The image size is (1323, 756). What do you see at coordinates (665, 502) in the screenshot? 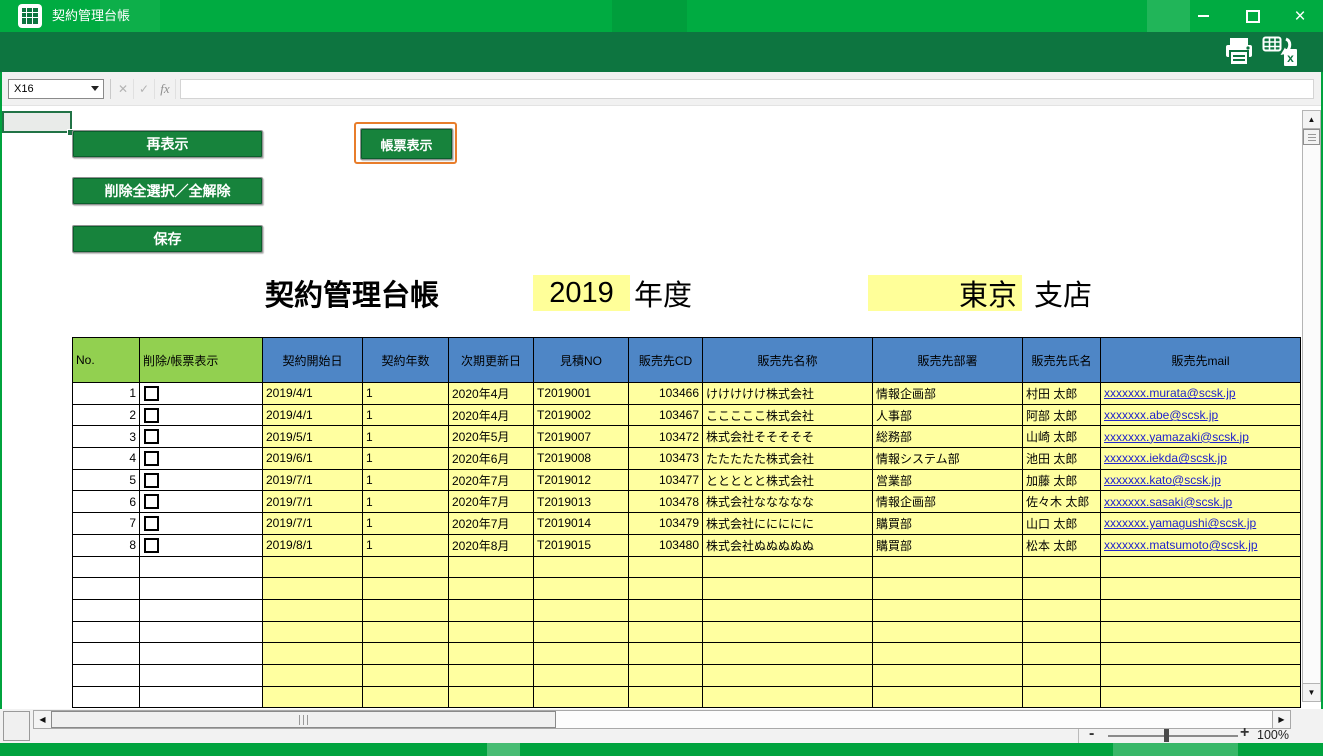
I see `cell-customer-cd: 103478` at bounding box center [665, 502].